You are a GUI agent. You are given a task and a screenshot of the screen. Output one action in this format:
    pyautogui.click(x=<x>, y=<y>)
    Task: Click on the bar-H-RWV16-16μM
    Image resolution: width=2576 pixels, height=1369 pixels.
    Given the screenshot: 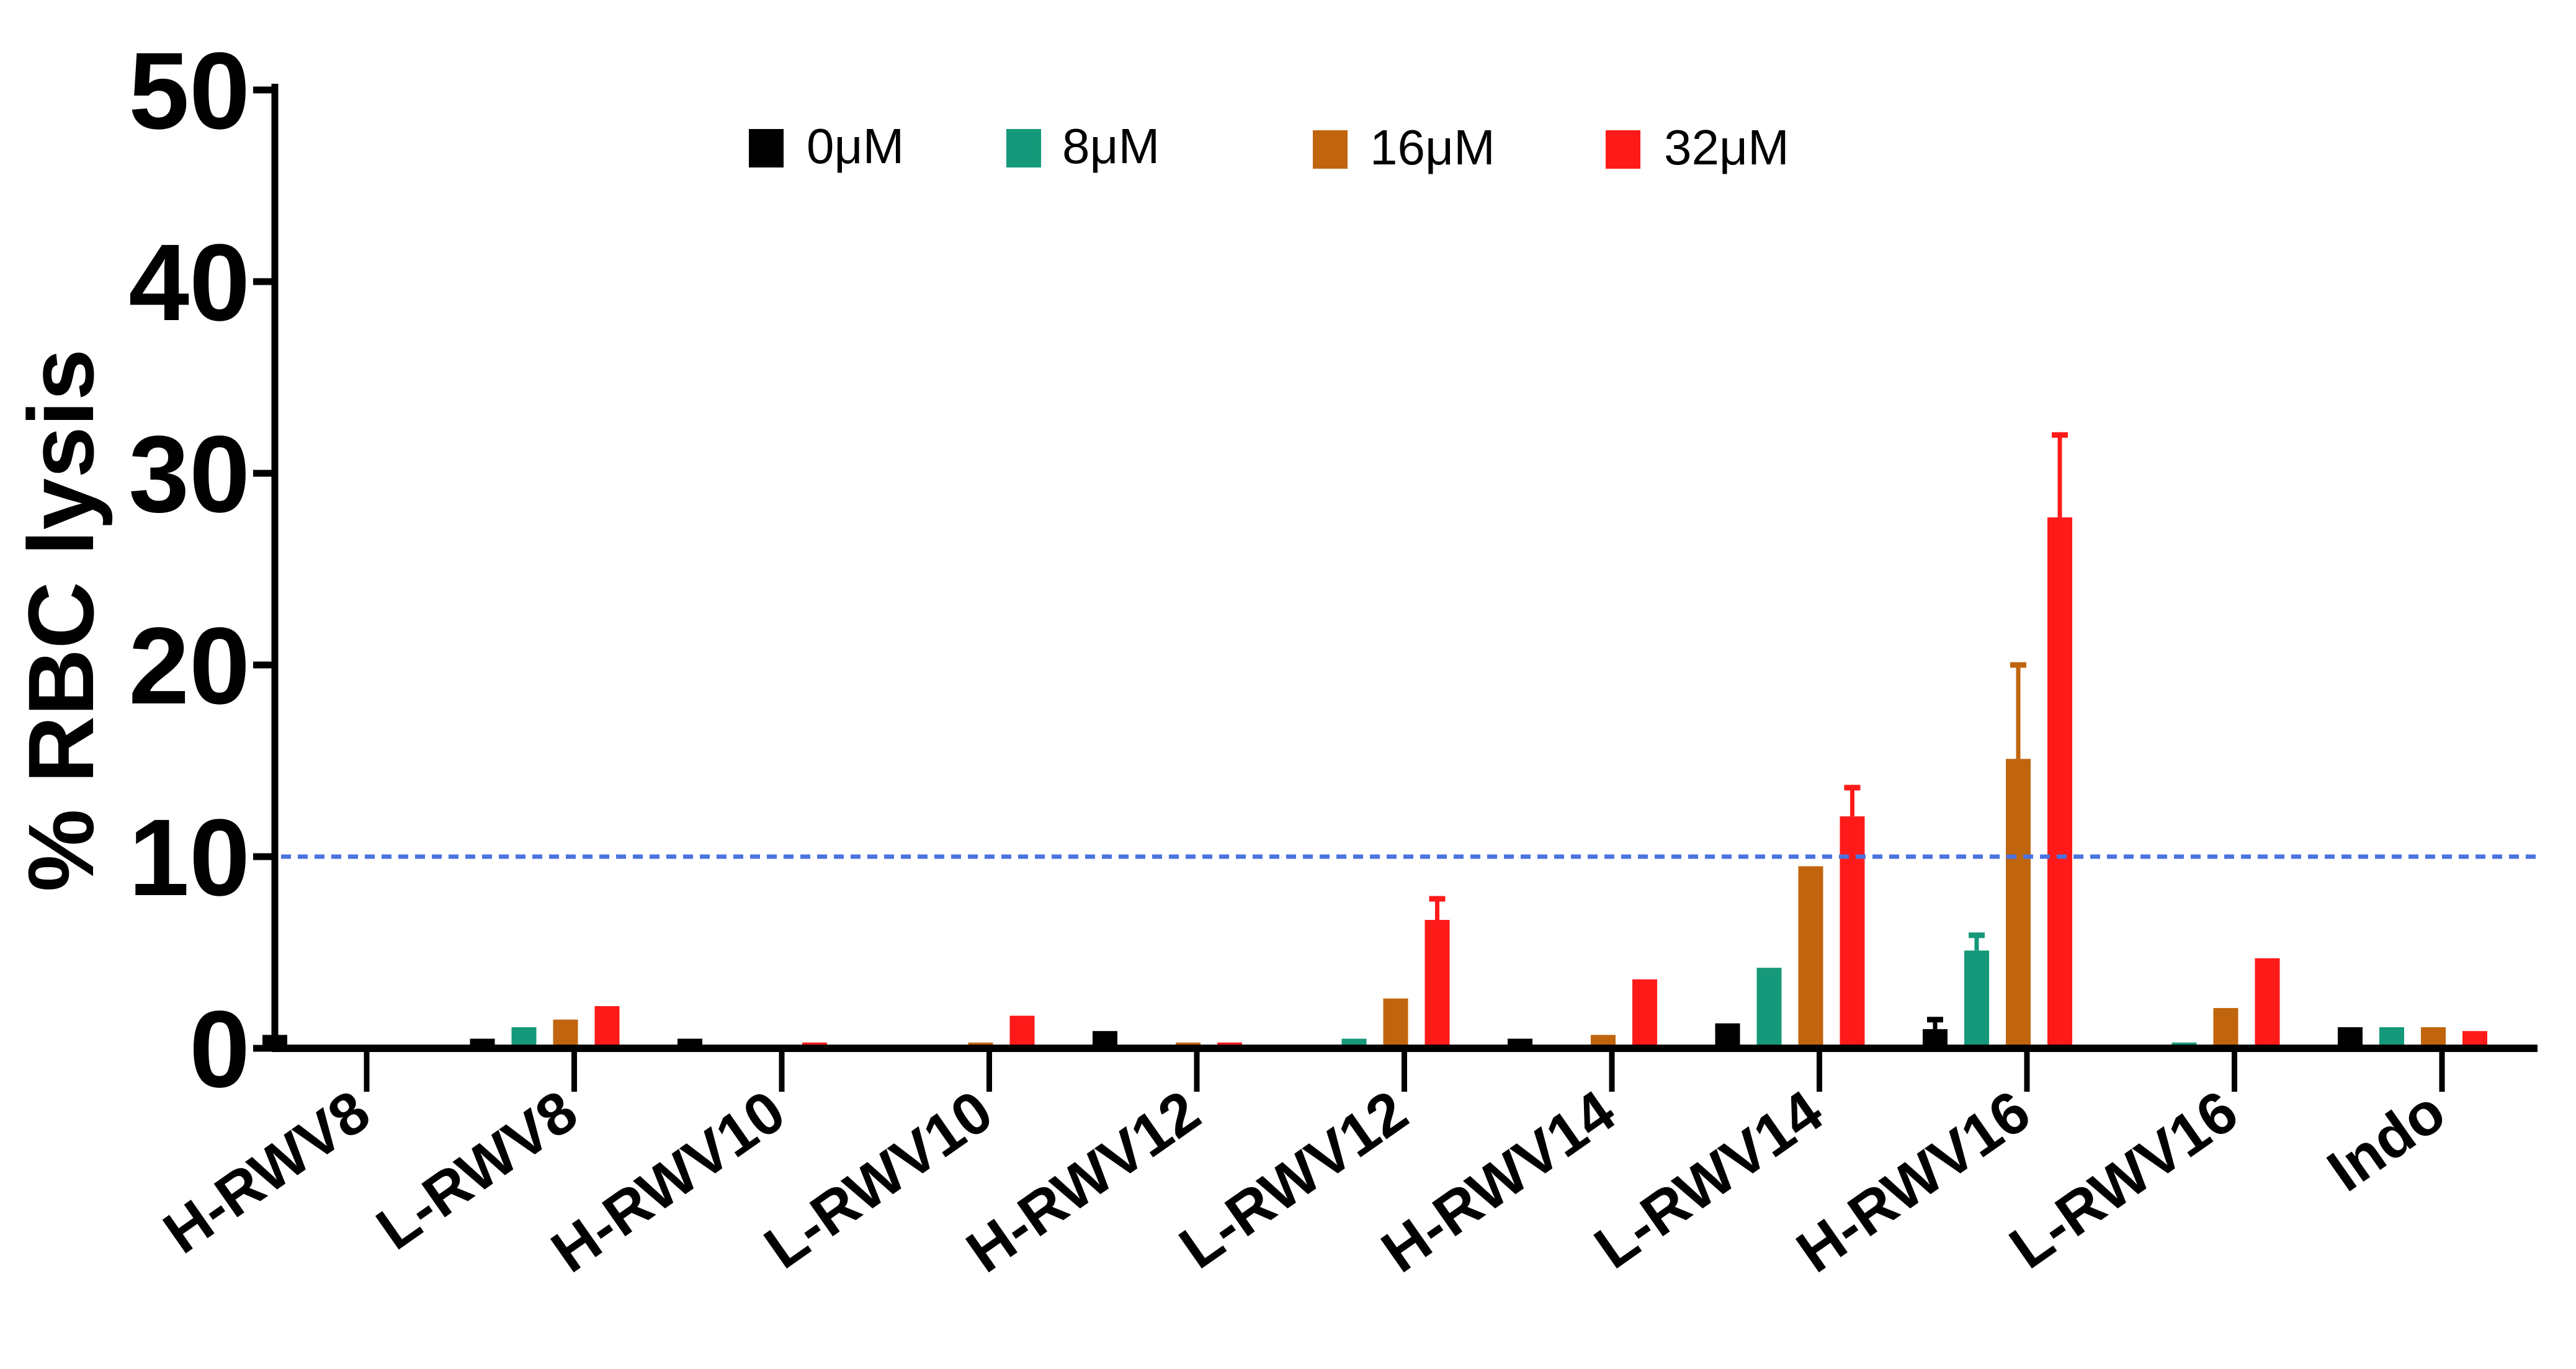 What is the action you would take?
    pyautogui.click(x=2018, y=903)
    